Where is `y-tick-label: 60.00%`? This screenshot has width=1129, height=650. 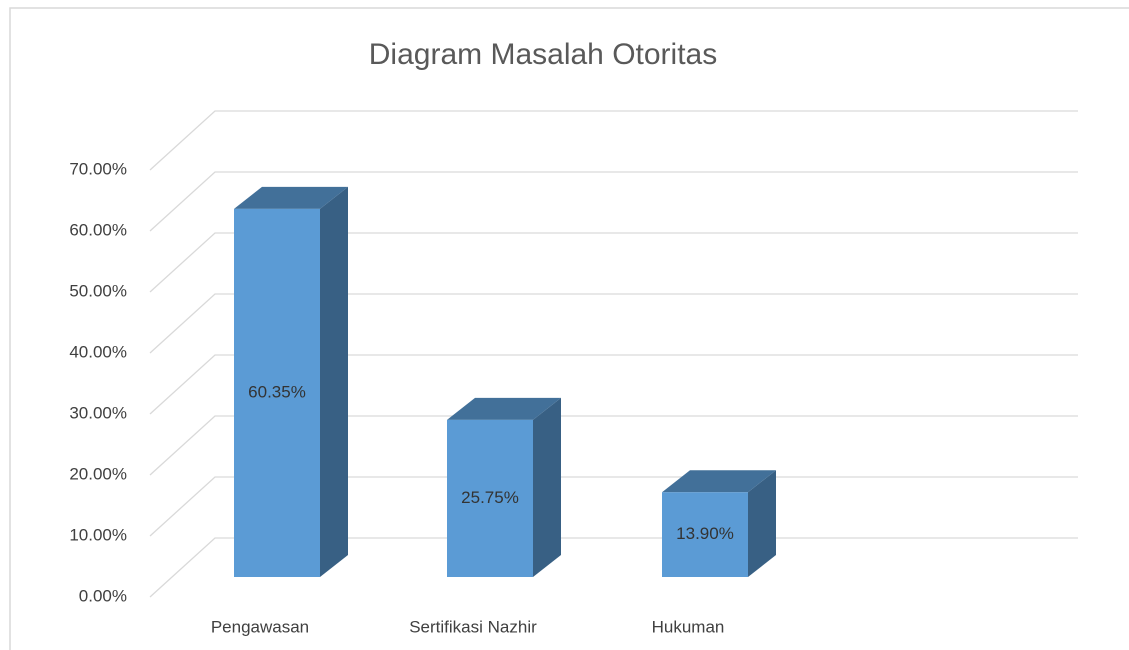 y-tick-label: 60.00% is located at coordinates (98, 229).